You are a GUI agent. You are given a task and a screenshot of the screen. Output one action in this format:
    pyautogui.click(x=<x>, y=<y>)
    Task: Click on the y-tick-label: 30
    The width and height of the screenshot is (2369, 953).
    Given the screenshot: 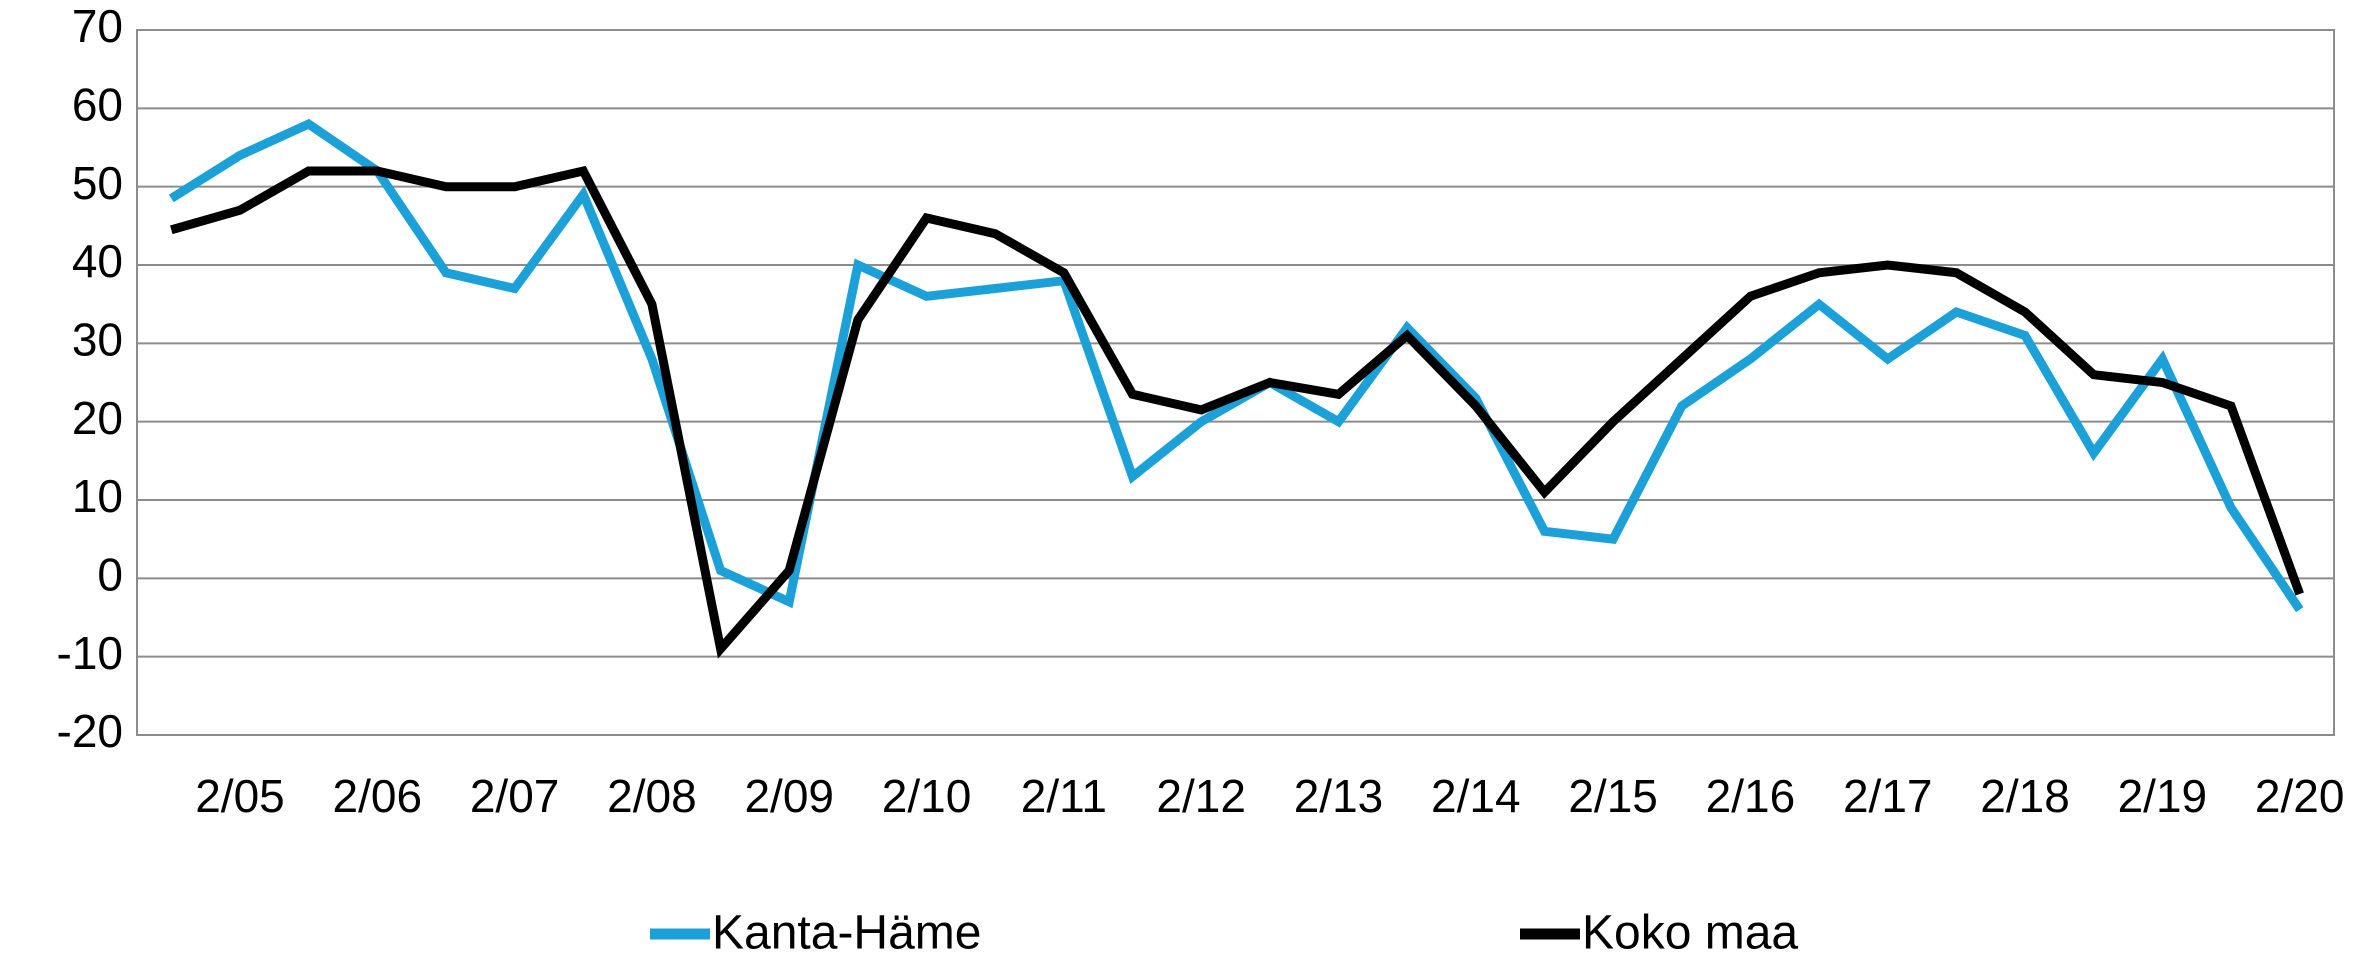 What is the action you would take?
    pyautogui.click(x=97, y=339)
    